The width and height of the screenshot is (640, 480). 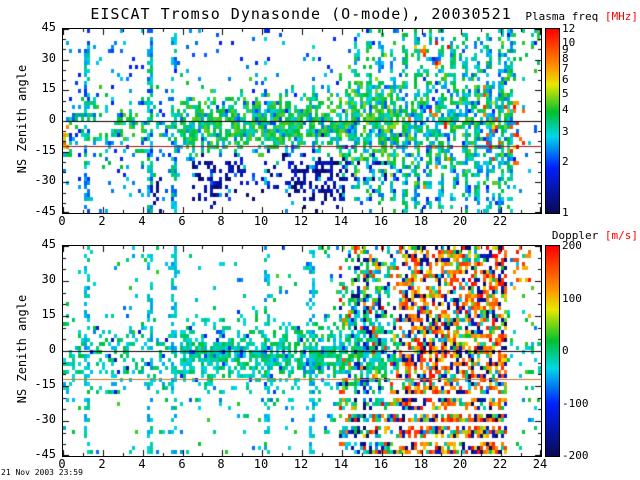 I want to click on colorbar-tick-label: 3, so click(x=565, y=131).